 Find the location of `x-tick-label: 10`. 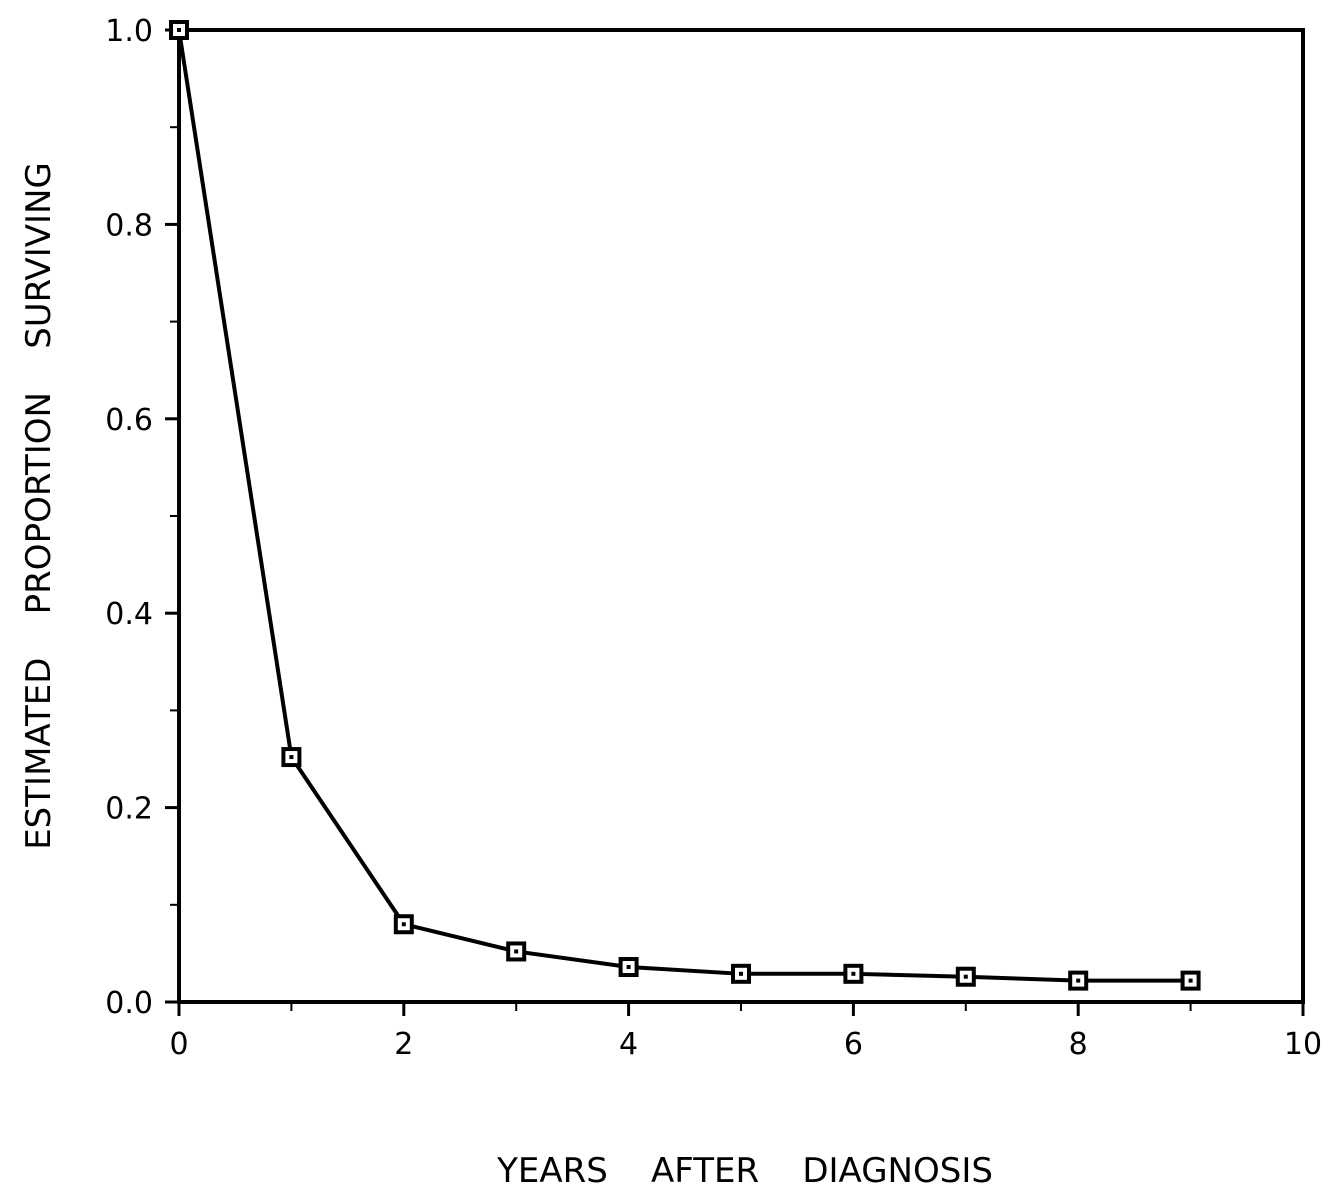

x-tick-label: 10 is located at coordinates (1303, 1044).